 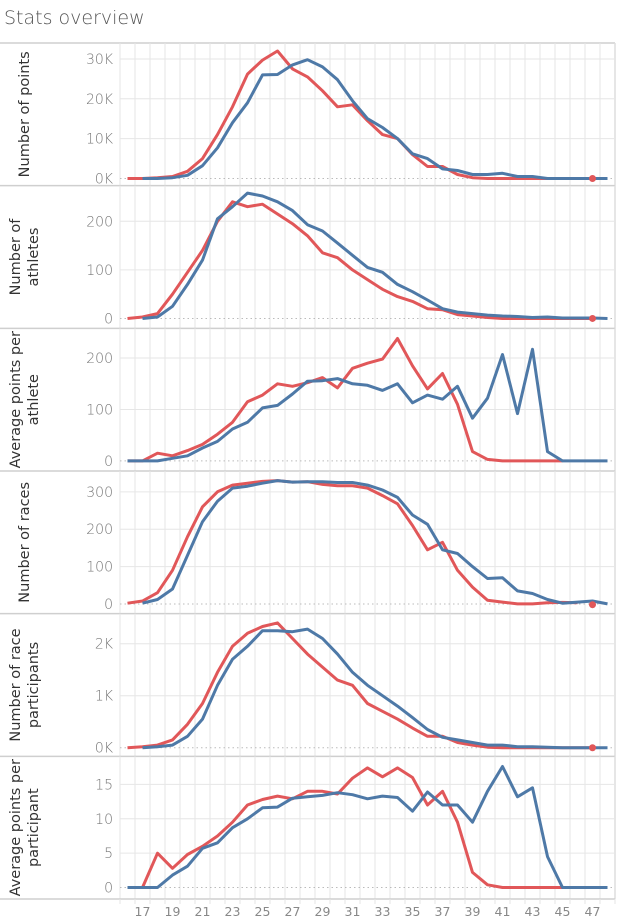 I want to click on y-axis-label: Number of race, so click(x=16, y=684).